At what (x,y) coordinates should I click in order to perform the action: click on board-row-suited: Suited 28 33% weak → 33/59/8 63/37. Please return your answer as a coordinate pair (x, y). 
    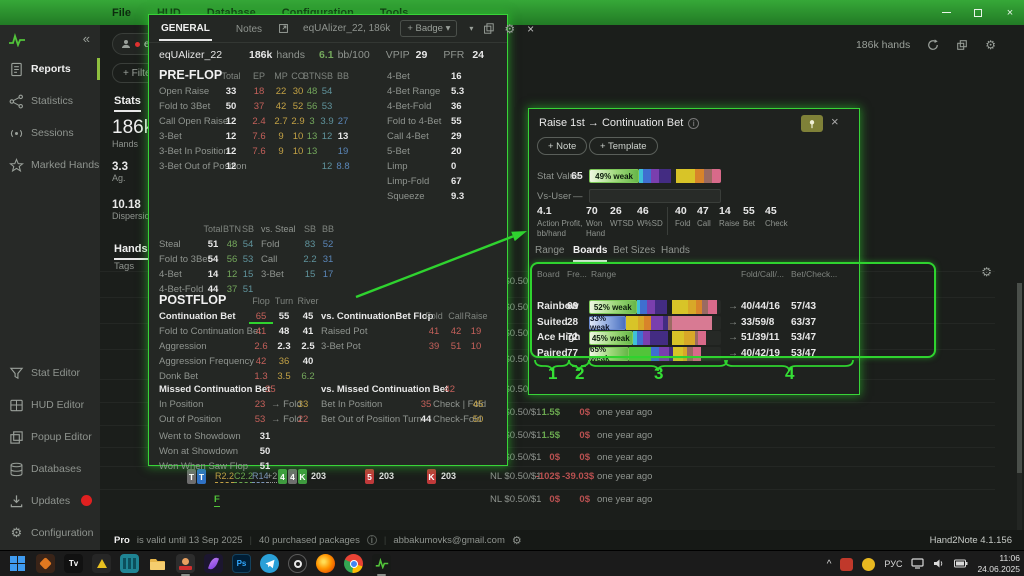
    Looking at the image, I should click on (694, 323).